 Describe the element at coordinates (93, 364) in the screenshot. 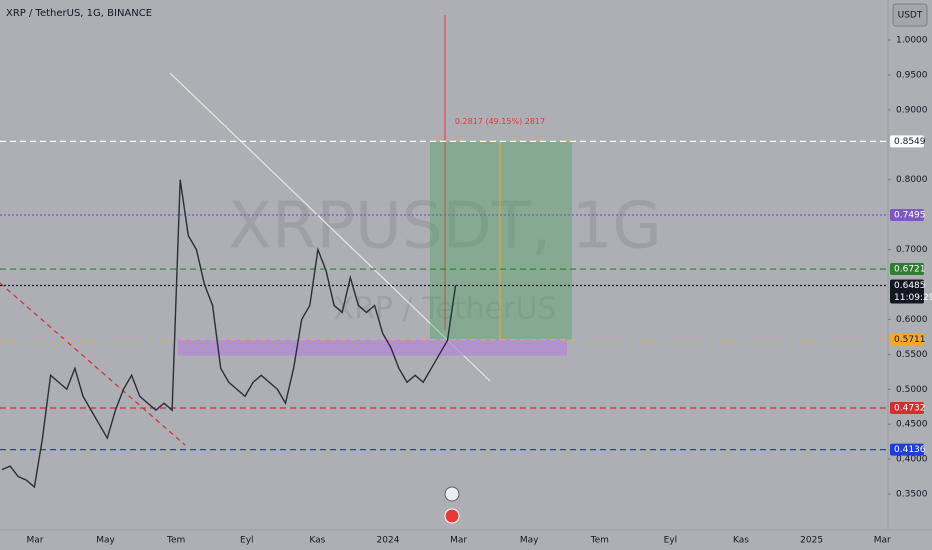

I see `trend-line` at that location.